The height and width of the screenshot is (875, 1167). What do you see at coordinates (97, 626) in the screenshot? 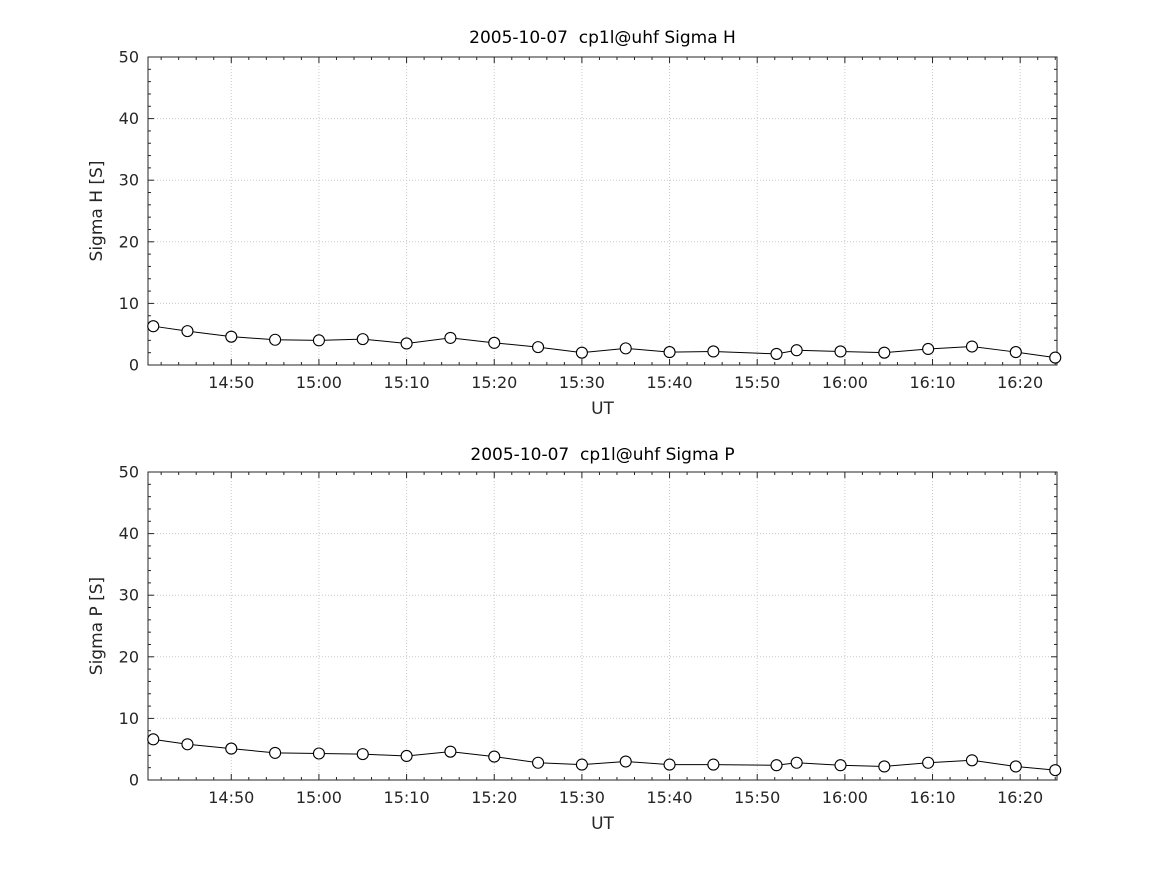
I see `y-axis-label-sigma-p: Sigma P [S]` at bounding box center [97, 626].